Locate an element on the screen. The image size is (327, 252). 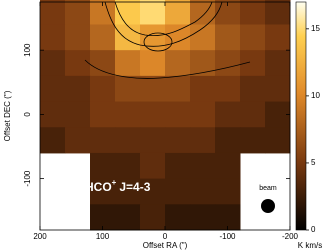
x-tick-label: 200 is located at coordinates (40, 236).